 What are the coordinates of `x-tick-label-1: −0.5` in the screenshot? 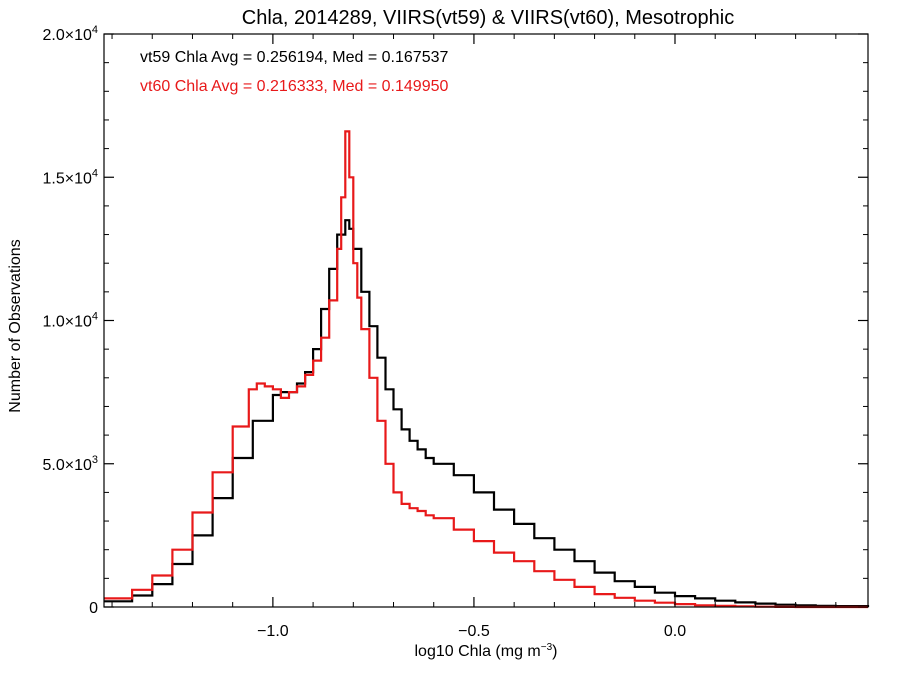 It's located at (474, 631).